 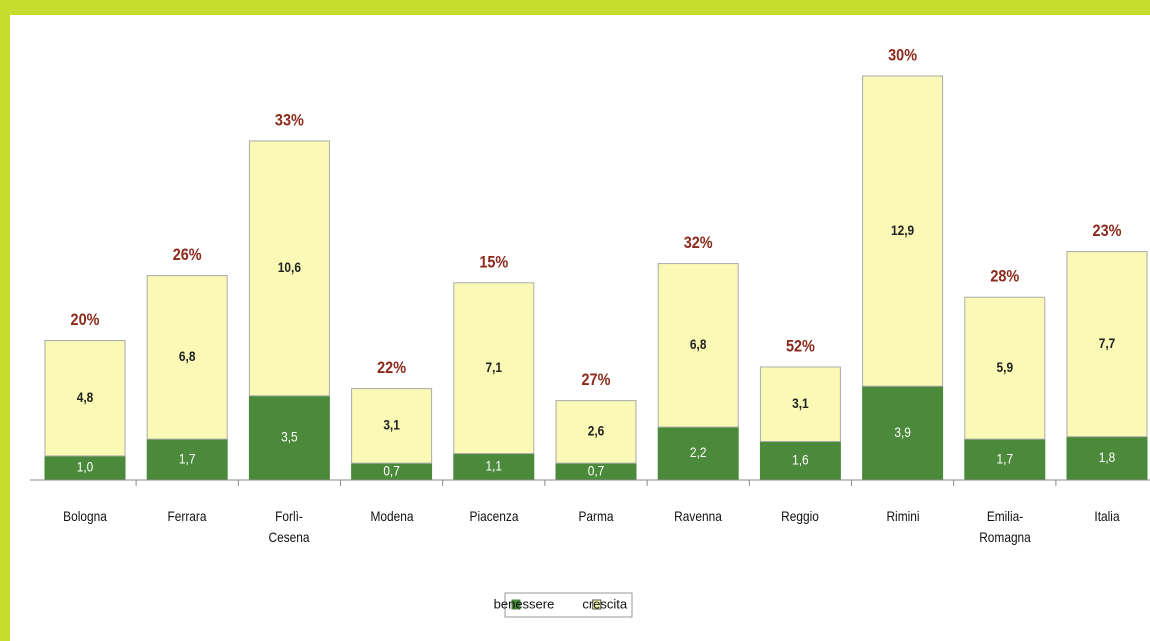 What do you see at coordinates (800, 346) in the screenshot?
I see `annotation: 52%` at bounding box center [800, 346].